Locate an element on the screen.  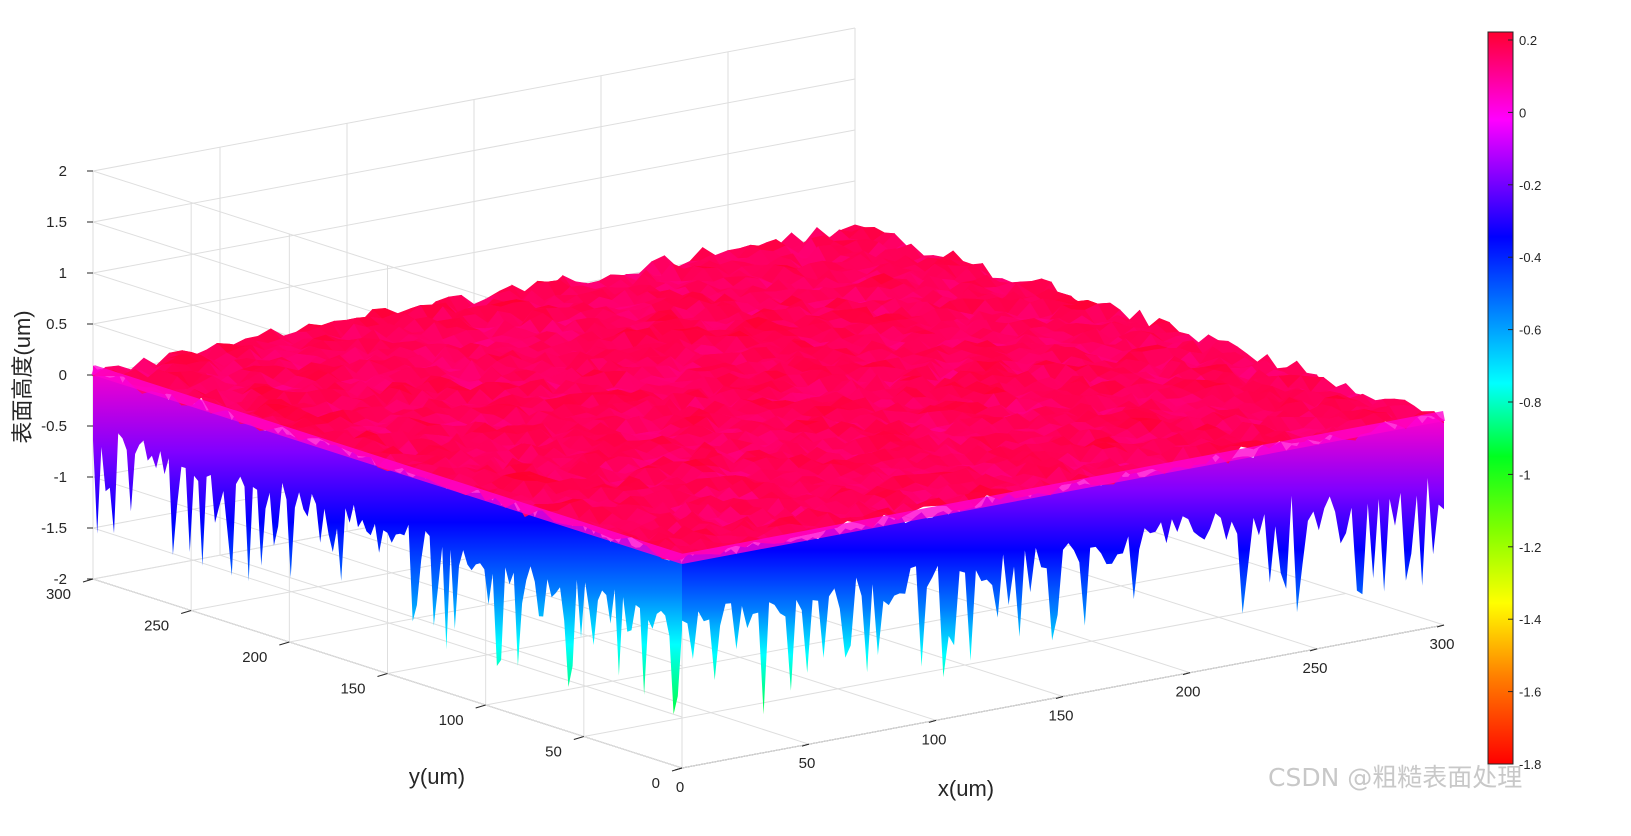
x-tick-label: 100 is located at coordinates (933, 739).